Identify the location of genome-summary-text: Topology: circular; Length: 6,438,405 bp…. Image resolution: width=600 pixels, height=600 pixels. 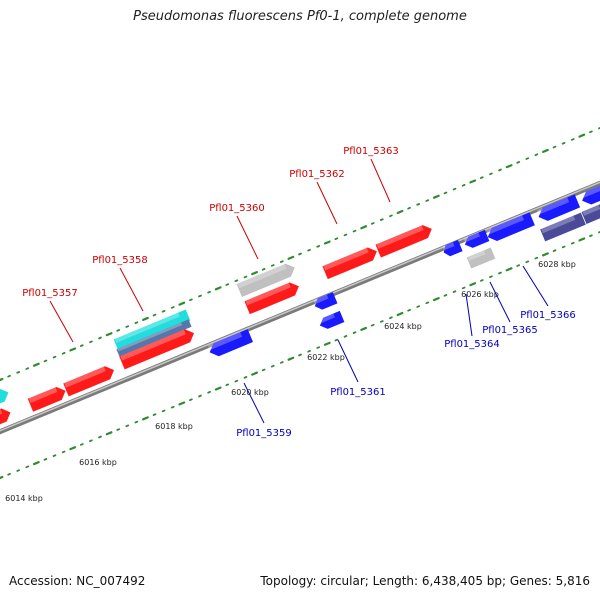
(425, 581).